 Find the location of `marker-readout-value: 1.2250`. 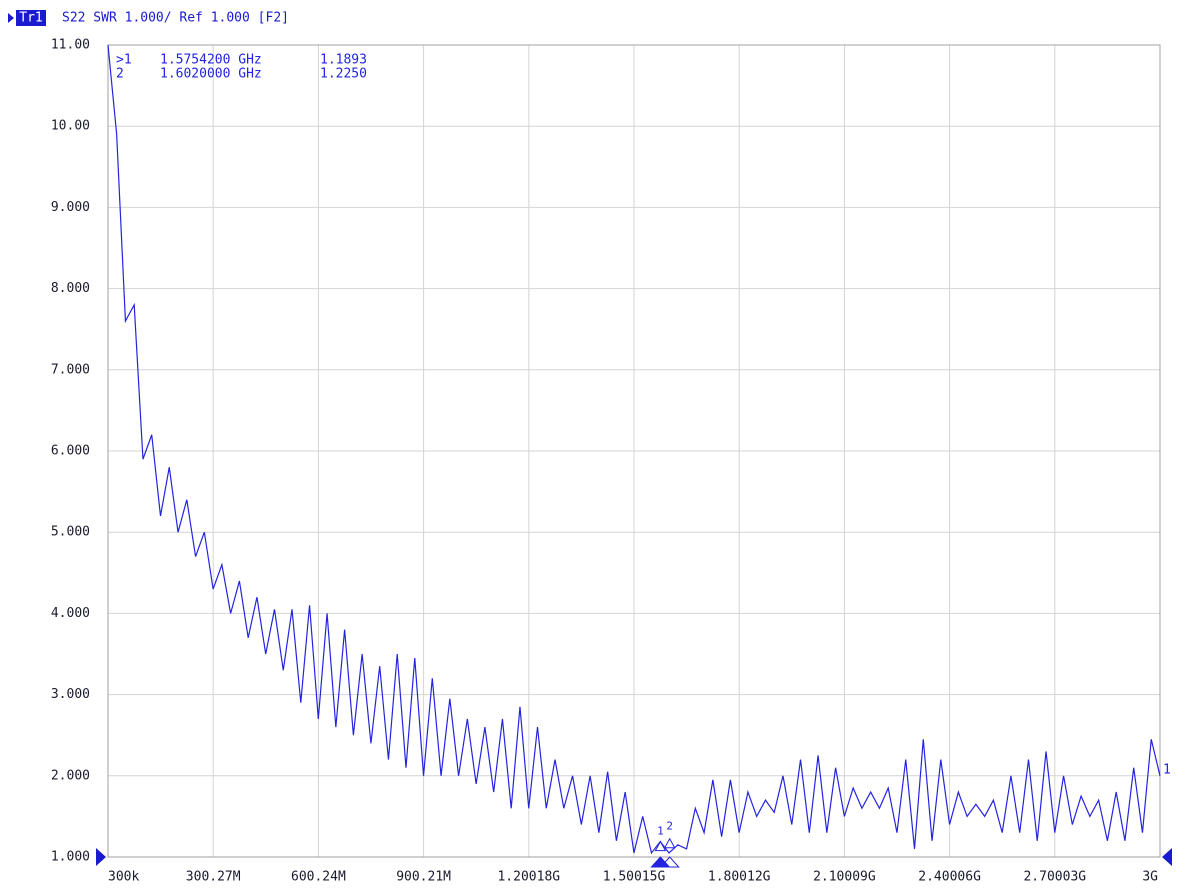

marker-readout-value: 1.2250 is located at coordinates (343, 74).